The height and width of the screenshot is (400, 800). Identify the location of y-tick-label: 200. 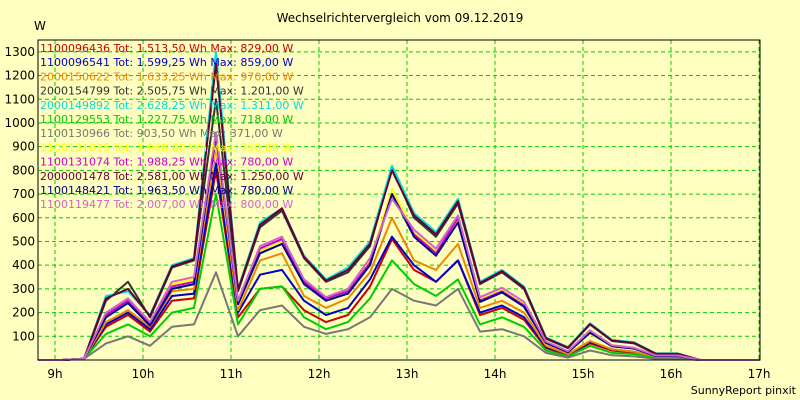
(23, 313).